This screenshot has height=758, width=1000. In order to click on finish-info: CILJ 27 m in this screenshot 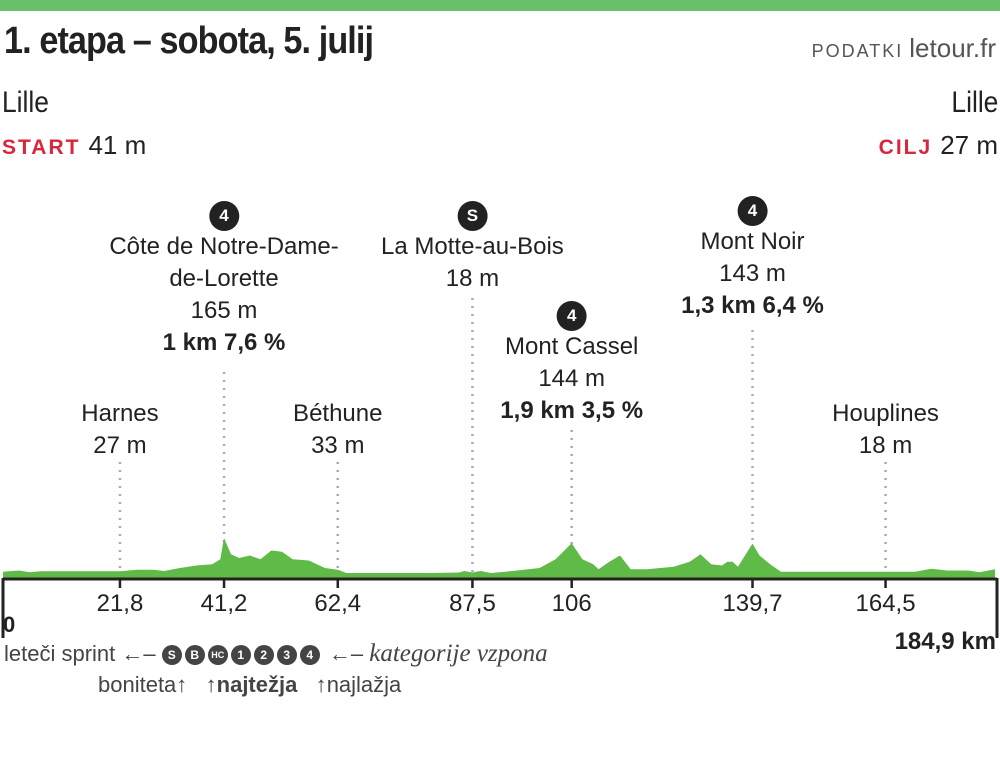, I will do `click(938, 145)`.